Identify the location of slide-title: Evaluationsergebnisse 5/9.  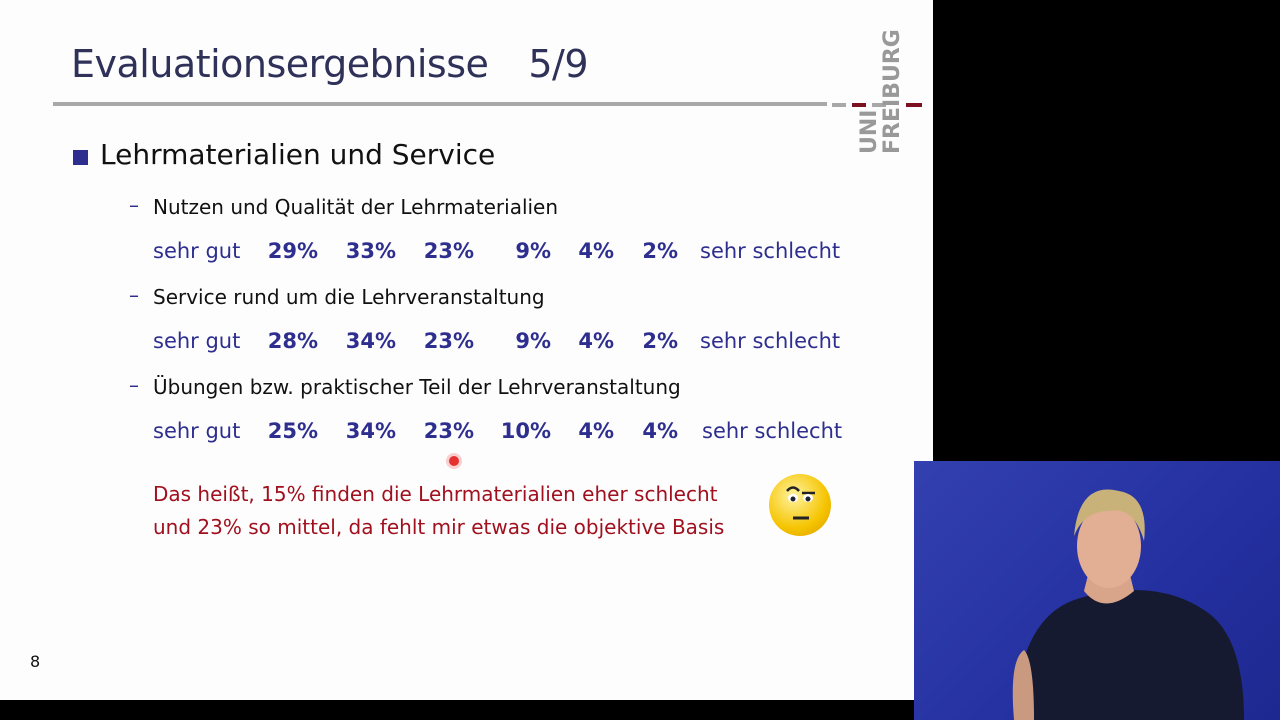
(330, 64).